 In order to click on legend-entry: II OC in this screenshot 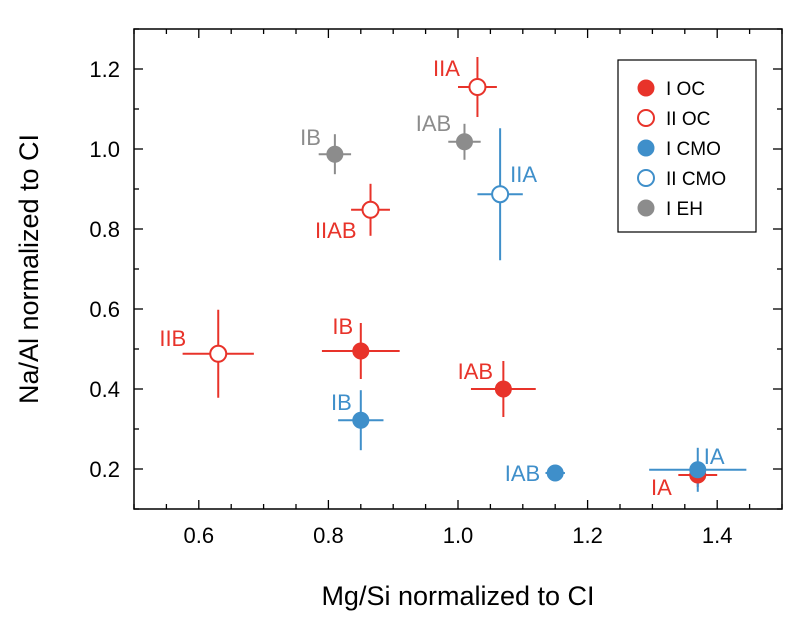, I will do `click(688, 119)`.